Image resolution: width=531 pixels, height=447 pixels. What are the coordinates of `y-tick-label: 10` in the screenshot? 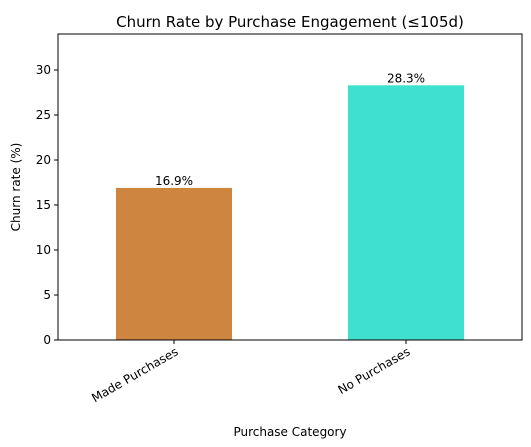 It's located at (43, 250).